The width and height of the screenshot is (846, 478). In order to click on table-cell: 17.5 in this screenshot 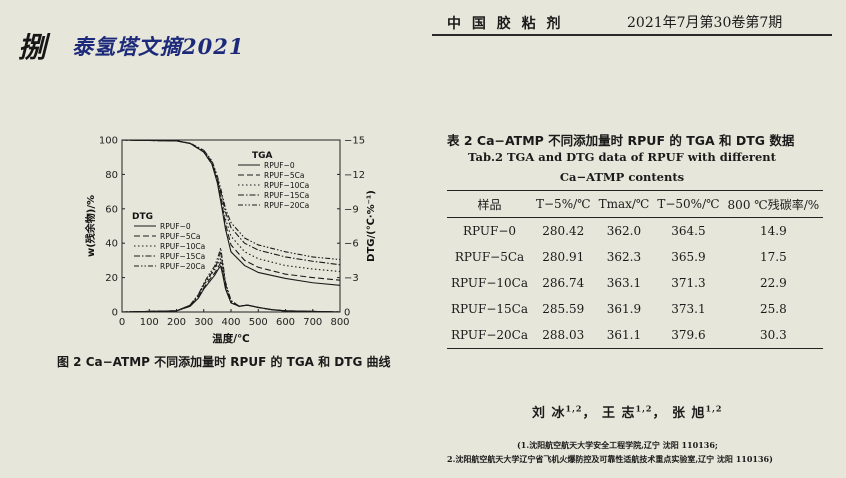, I will do `click(773, 257)`.